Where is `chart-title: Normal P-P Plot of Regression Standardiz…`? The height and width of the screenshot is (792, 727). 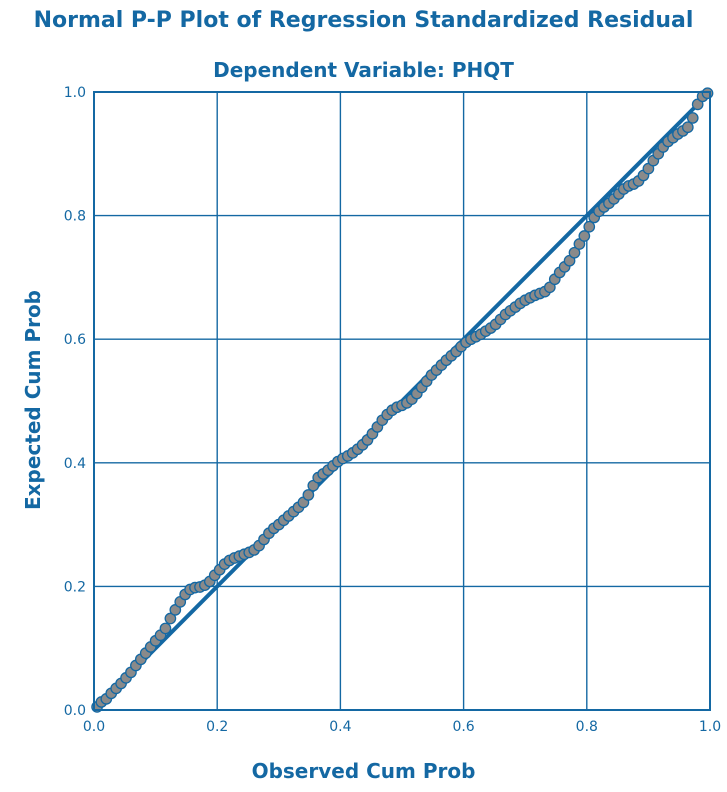
chart-title: Normal P-P Plot of Regression Standardiz… is located at coordinates (363, 20).